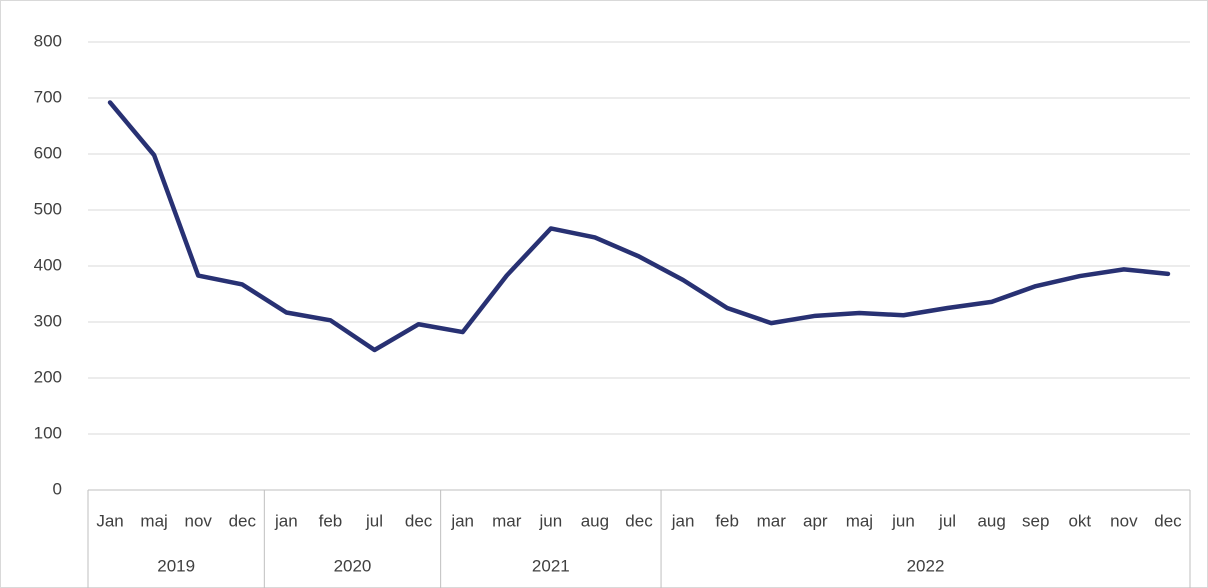 This screenshot has height=588, width=1208. I want to click on y-tick-label: 700, so click(48, 96).